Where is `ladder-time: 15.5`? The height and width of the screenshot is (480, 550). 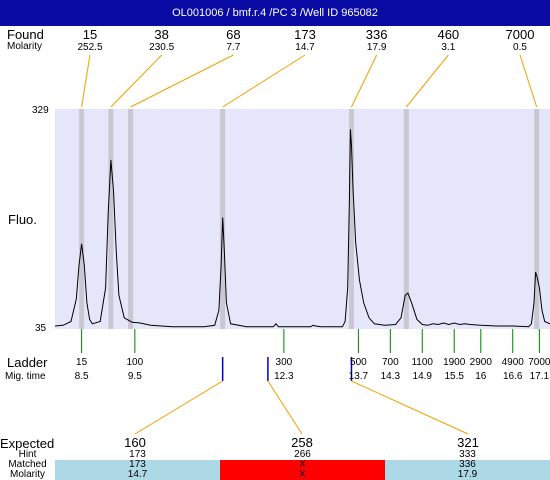
ladder-time: 15.5 is located at coordinates (454, 376).